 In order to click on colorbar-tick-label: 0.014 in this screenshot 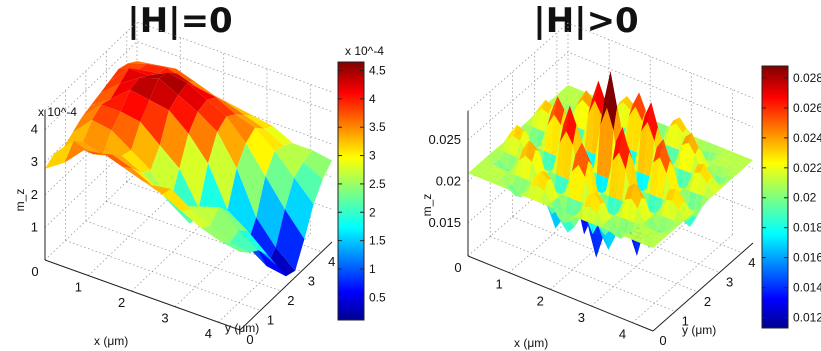, I will do `click(807, 288)`.